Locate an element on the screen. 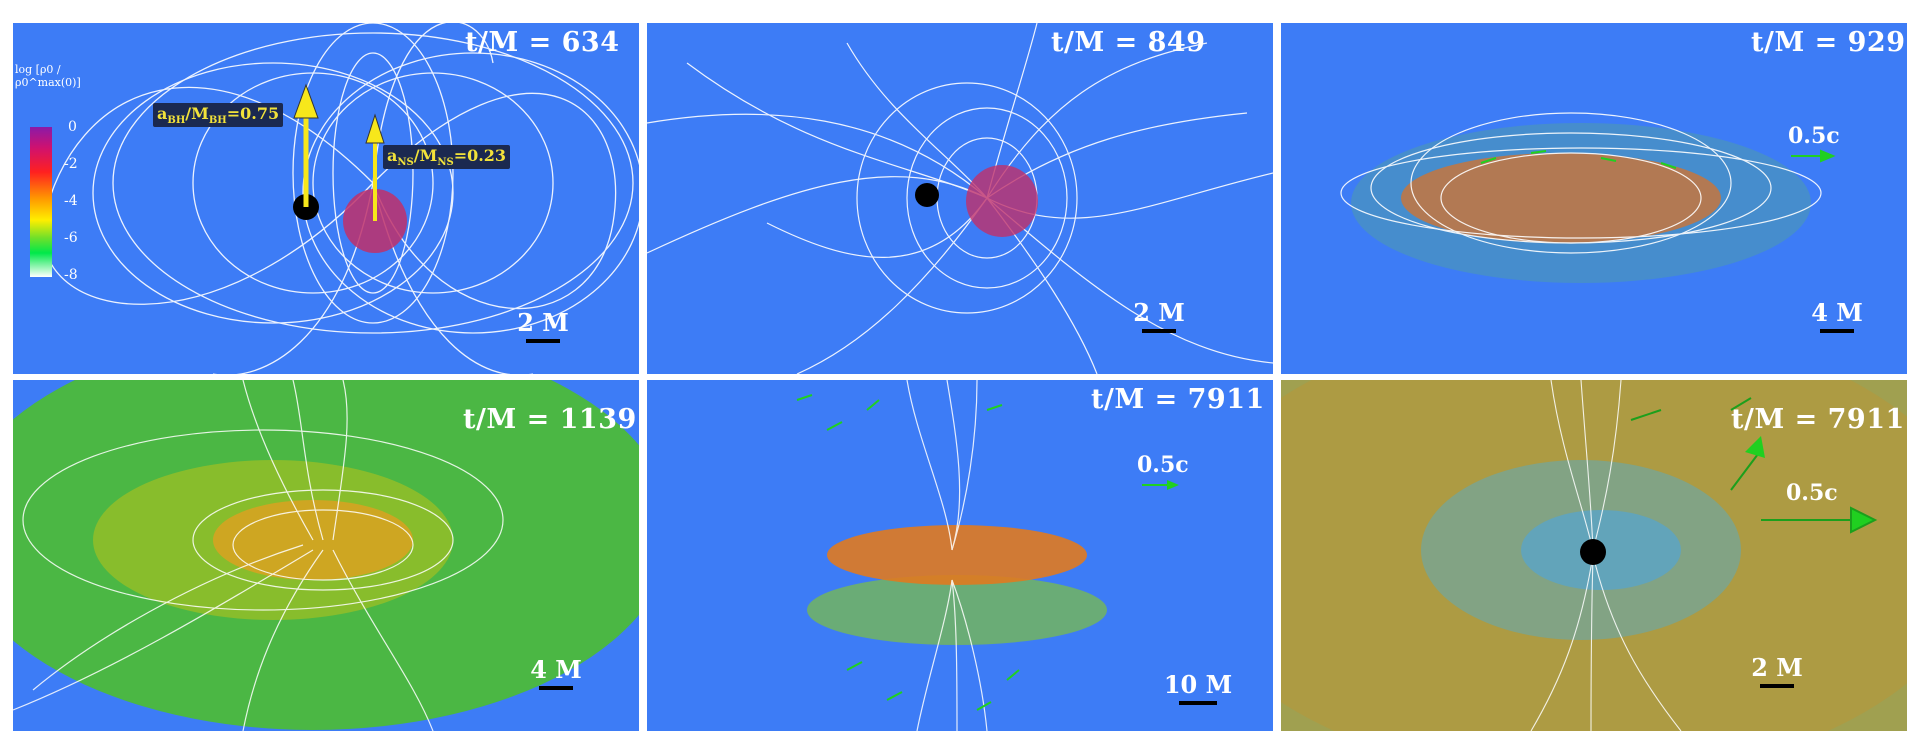 This screenshot has width=1920, height=754. time-label: t/M = 634 is located at coordinates (542, 42).